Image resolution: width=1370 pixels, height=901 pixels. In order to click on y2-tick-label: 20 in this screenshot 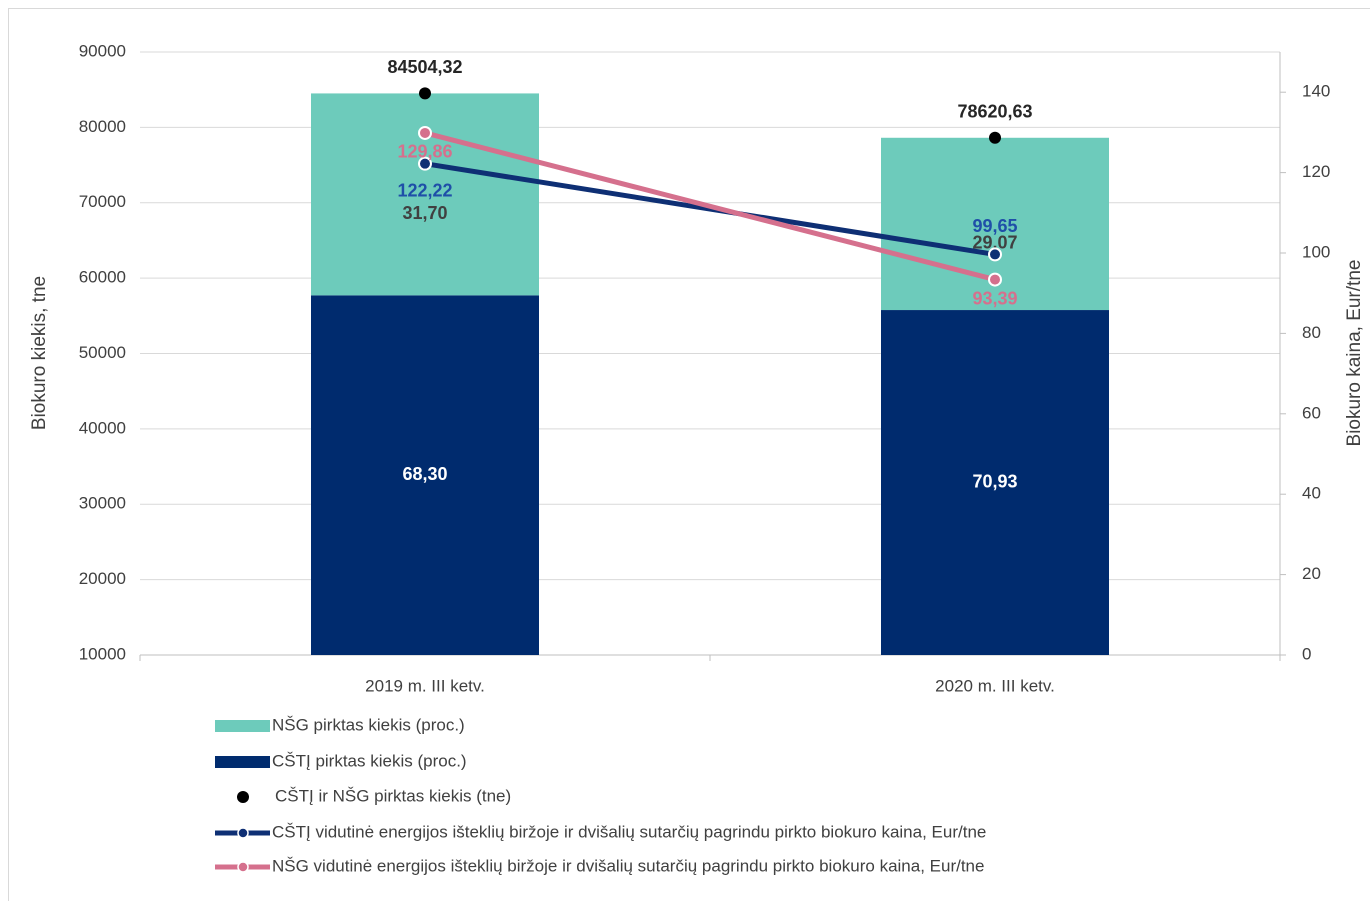, I will do `click(1311, 573)`.